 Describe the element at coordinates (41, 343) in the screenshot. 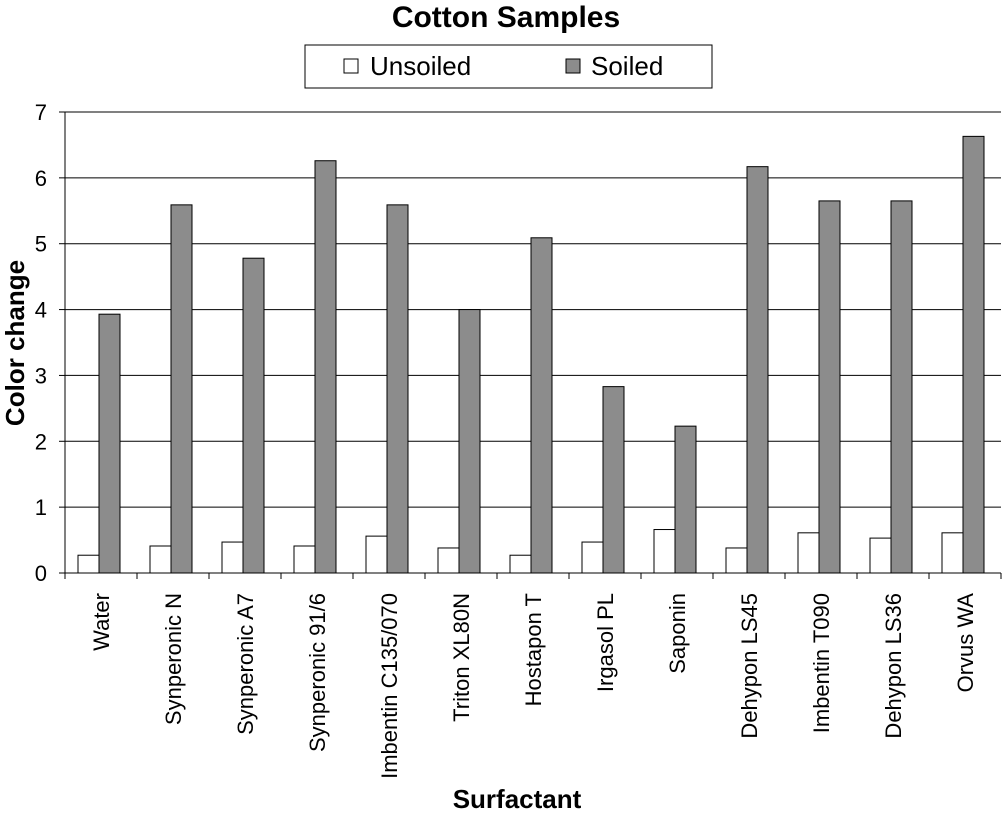

I see `y-tick-labels: 0 1 2 3 4 5 6 7` at that location.